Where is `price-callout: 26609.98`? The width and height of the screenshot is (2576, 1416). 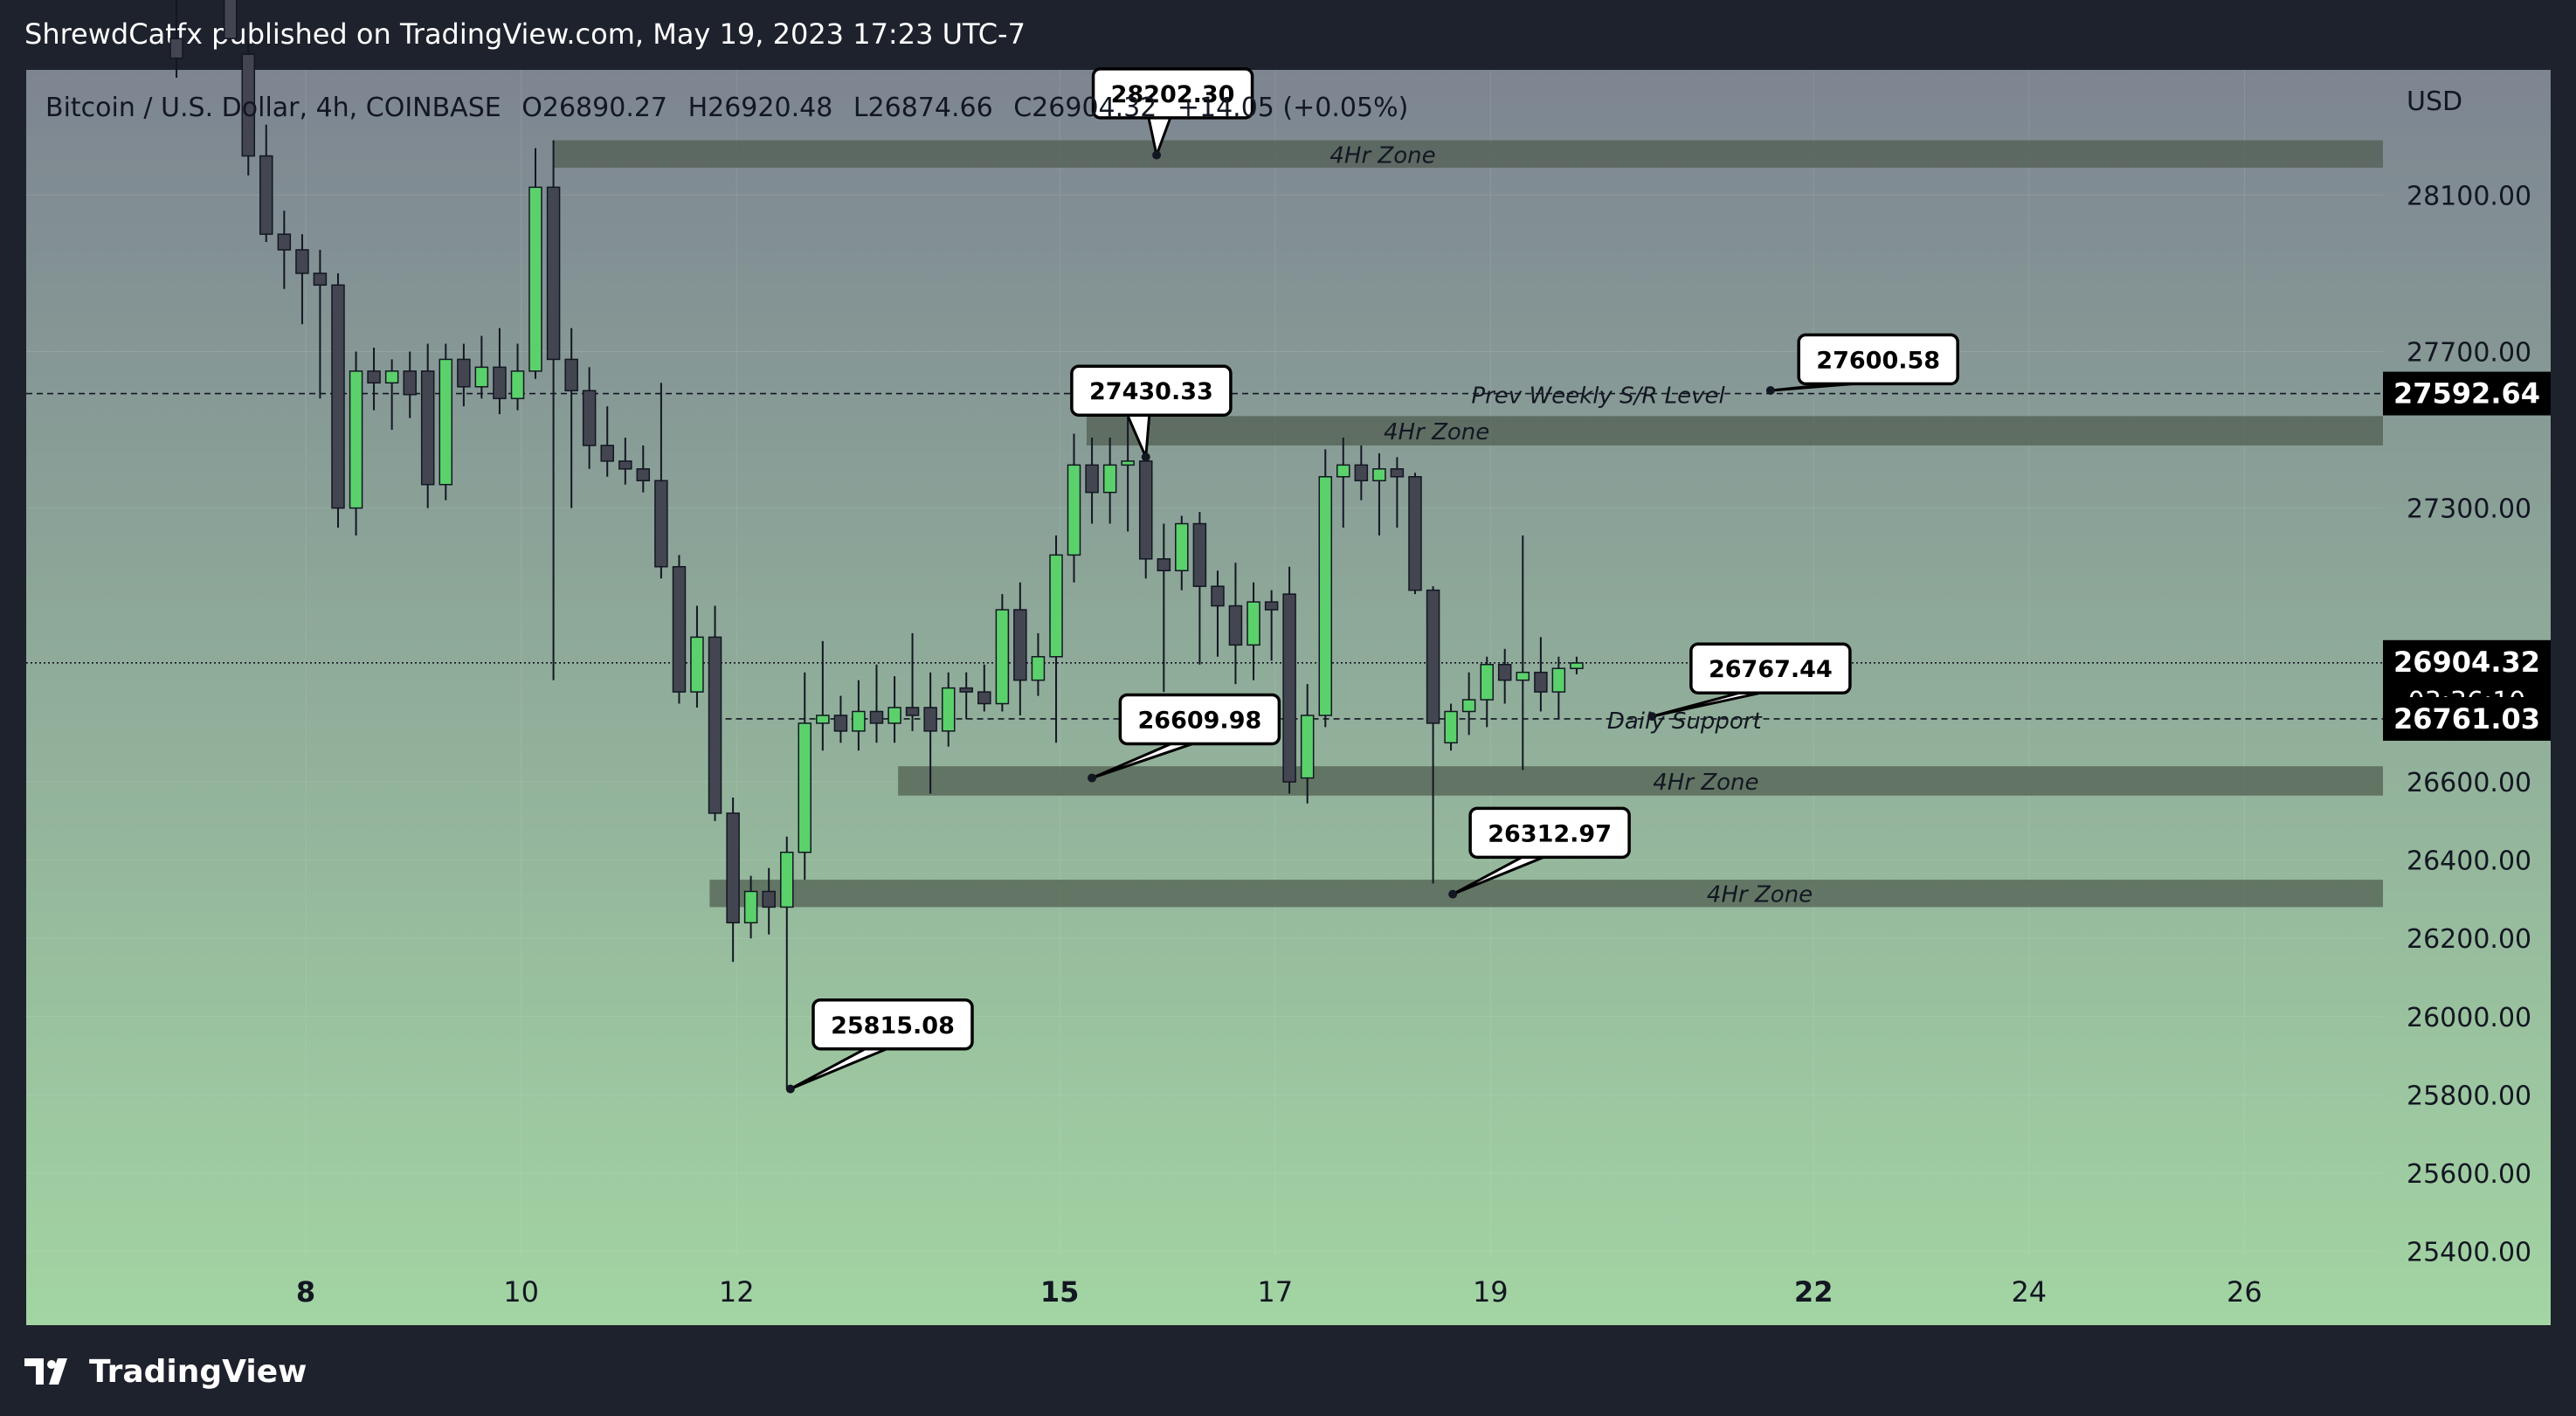
price-callout: 26609.98 is located at coordinates (1184, 738).